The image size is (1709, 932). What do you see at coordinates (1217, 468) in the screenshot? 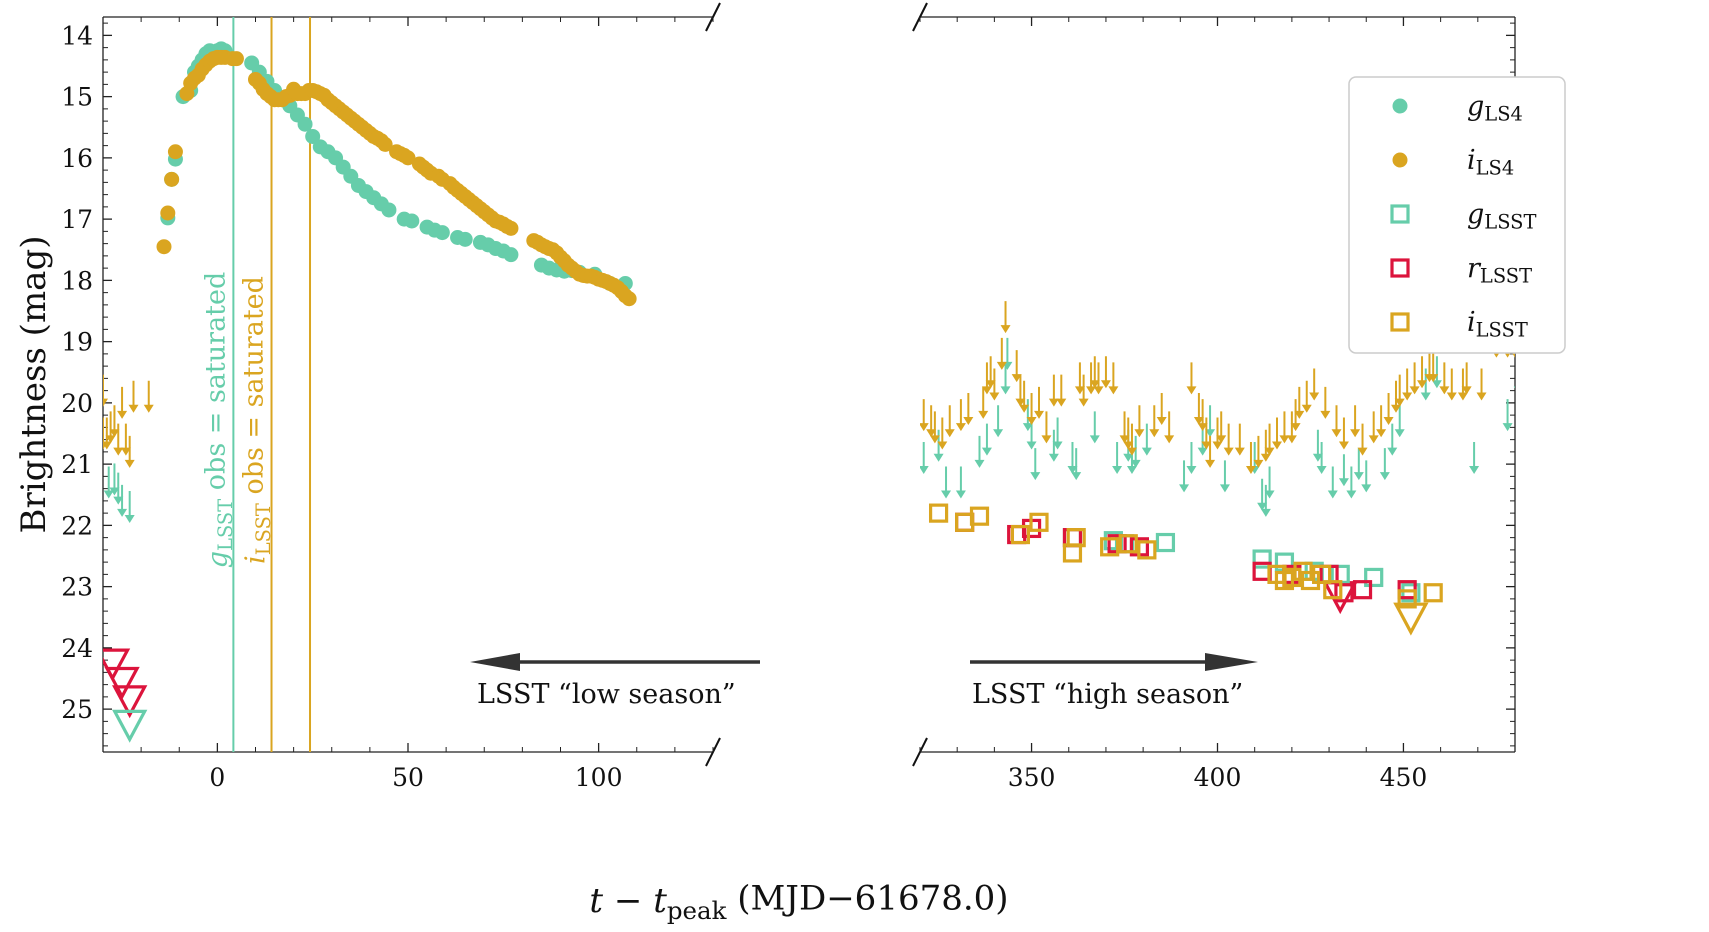
I see `upper-limits-right` at bounding box center [1217, 468].